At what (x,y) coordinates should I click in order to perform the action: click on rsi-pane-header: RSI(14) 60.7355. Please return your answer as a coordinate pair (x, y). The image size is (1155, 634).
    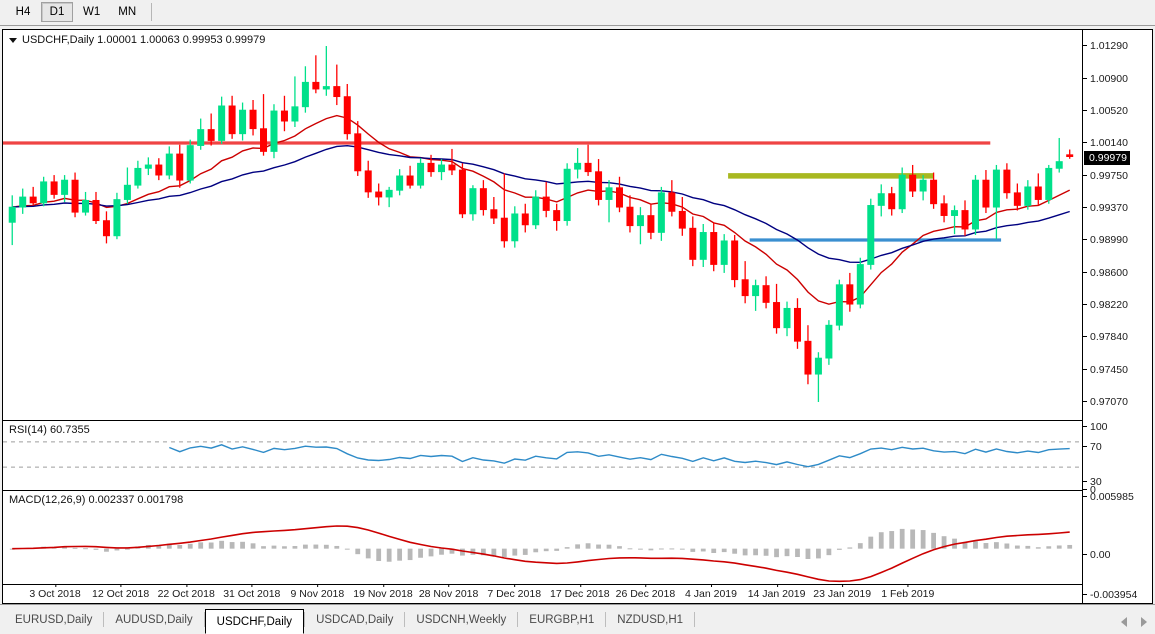
    Looking at the image, I should click on (49, 430).